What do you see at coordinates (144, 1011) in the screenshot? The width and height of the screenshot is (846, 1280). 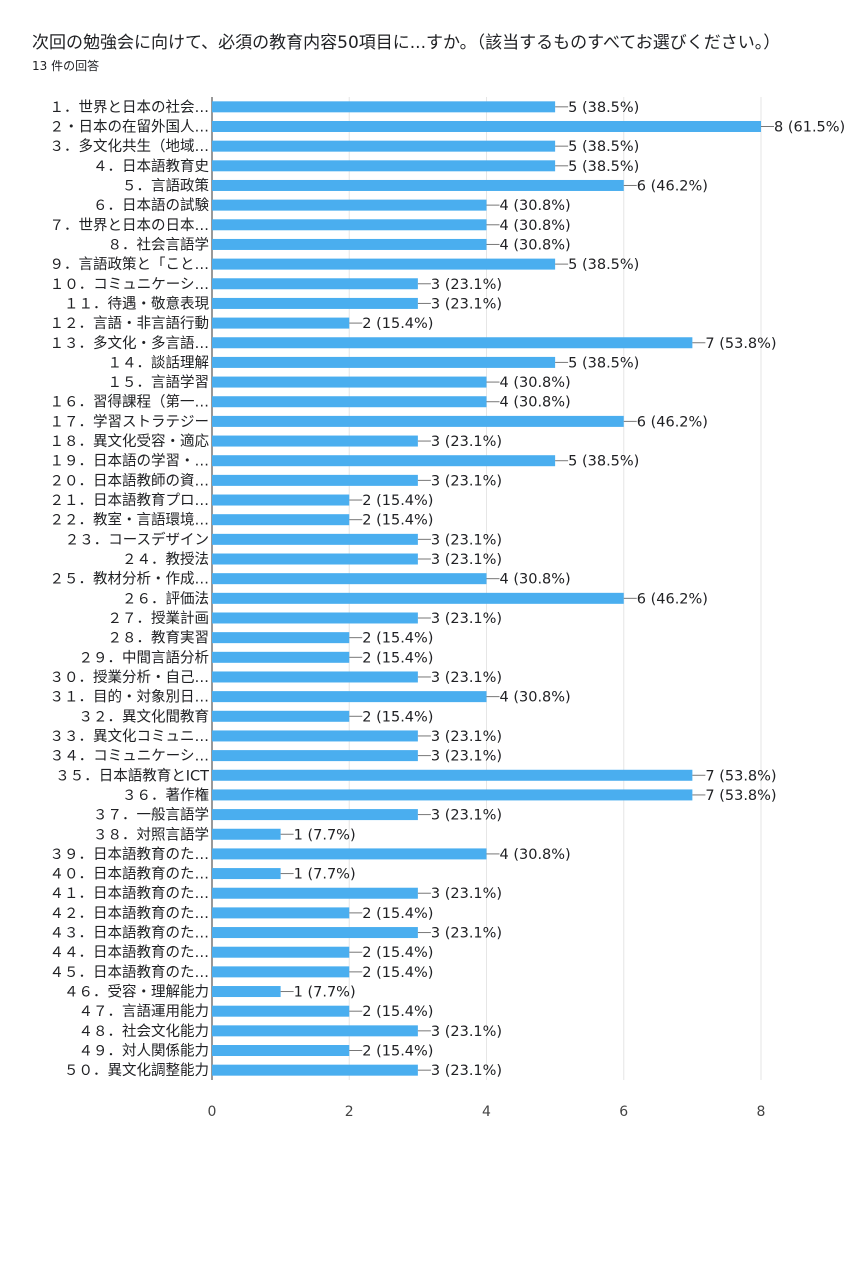 I see `category-label: ４７．言語運用能力` at bounding box center [144, 1011].